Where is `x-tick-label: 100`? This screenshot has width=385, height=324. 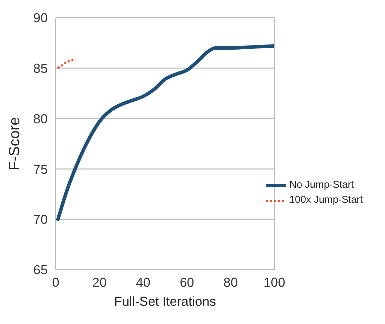 x-tick-label: 100 is located at coordinates (275, 282).